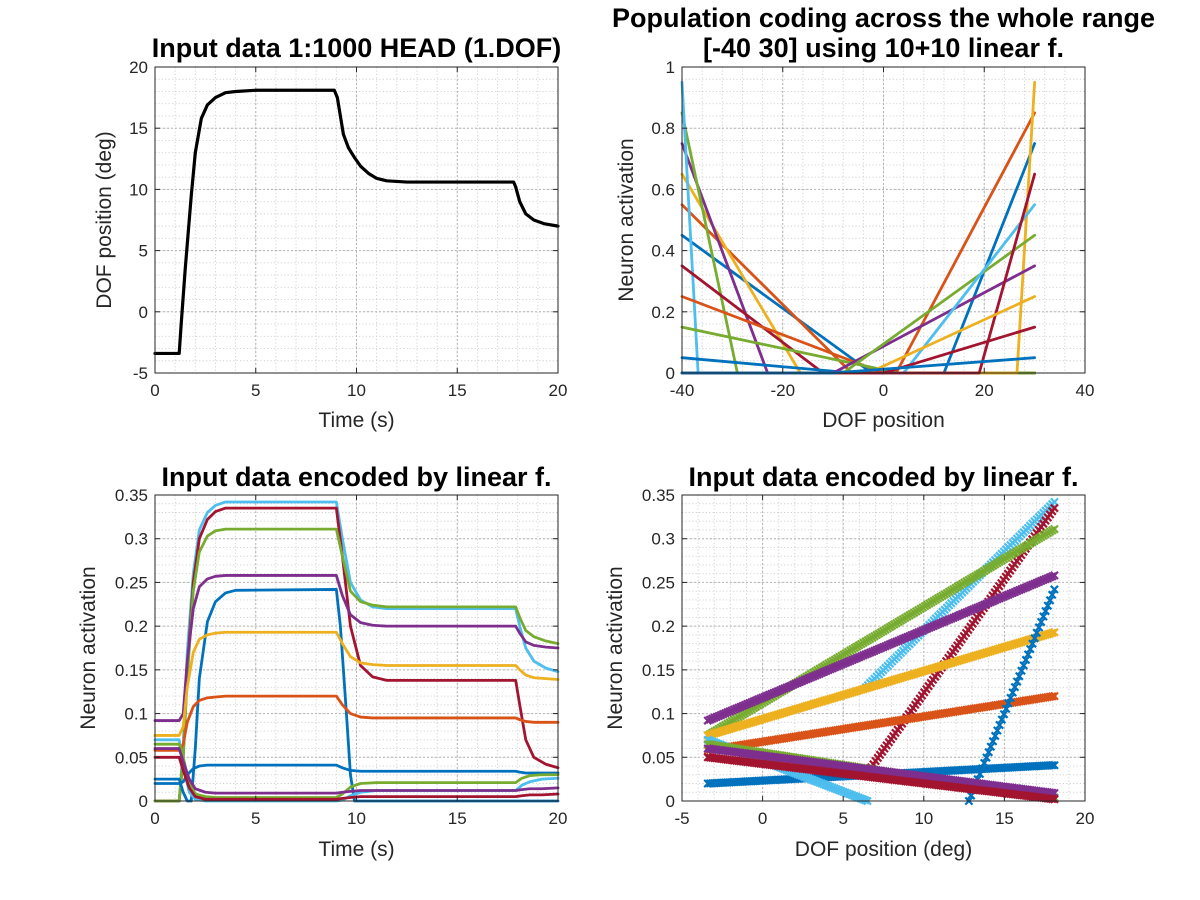  What do you see at coordinates (782, 390) in the screenshot?
I see `x-tick-label: -20` at bounding box center [782, 390].